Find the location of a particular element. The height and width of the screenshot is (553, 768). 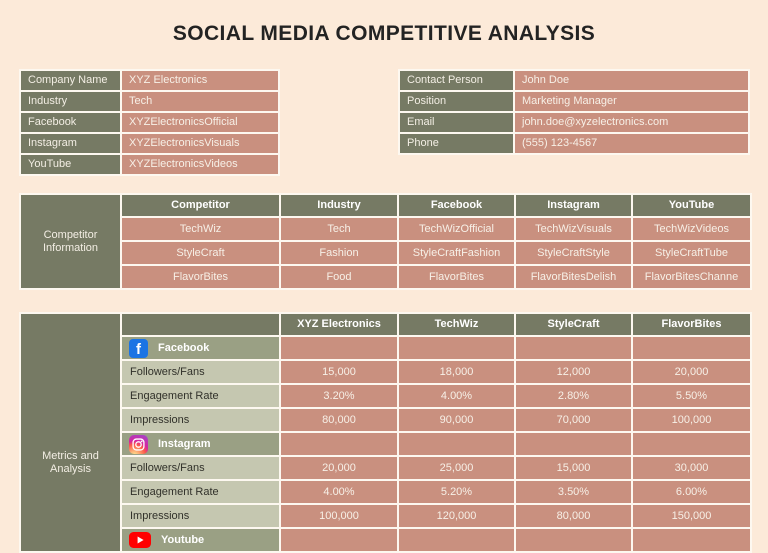

platform-row-youtube: Youtube is located at coordinates (200, 540).